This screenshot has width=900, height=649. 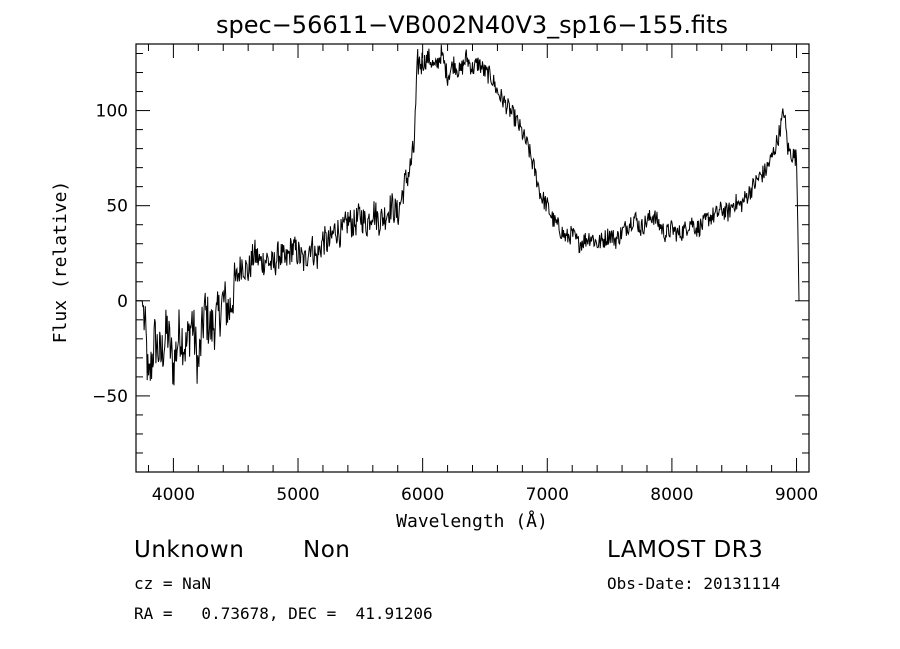 What do you see at coordinates (173, 495) in the screenshot?
I see `x-tick-label: 4000` at bounding box center [173, 495].